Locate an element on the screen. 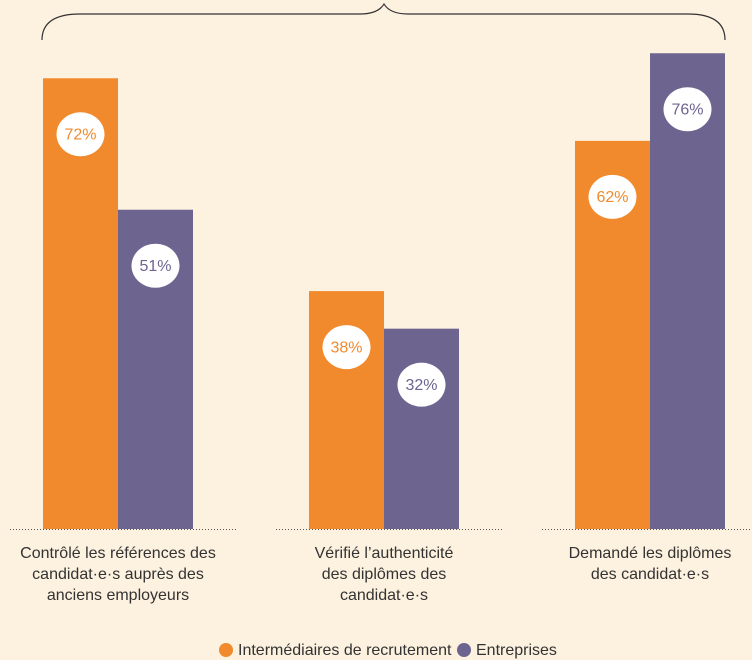 Image resolution: width=752 pixels, height=660 pixels. value-label: 38% is located at coordinates (346, 347).